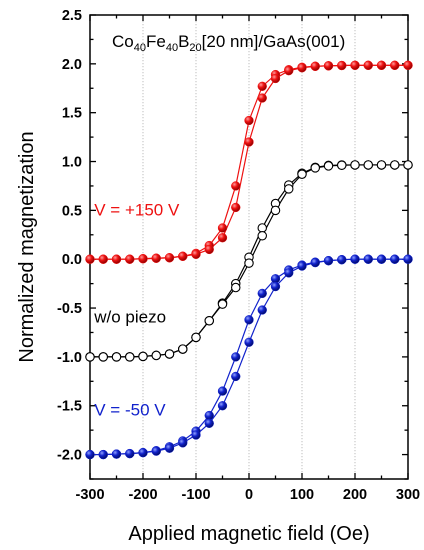  I want to click on y-tick-label: 1.5, so click(72, 114).